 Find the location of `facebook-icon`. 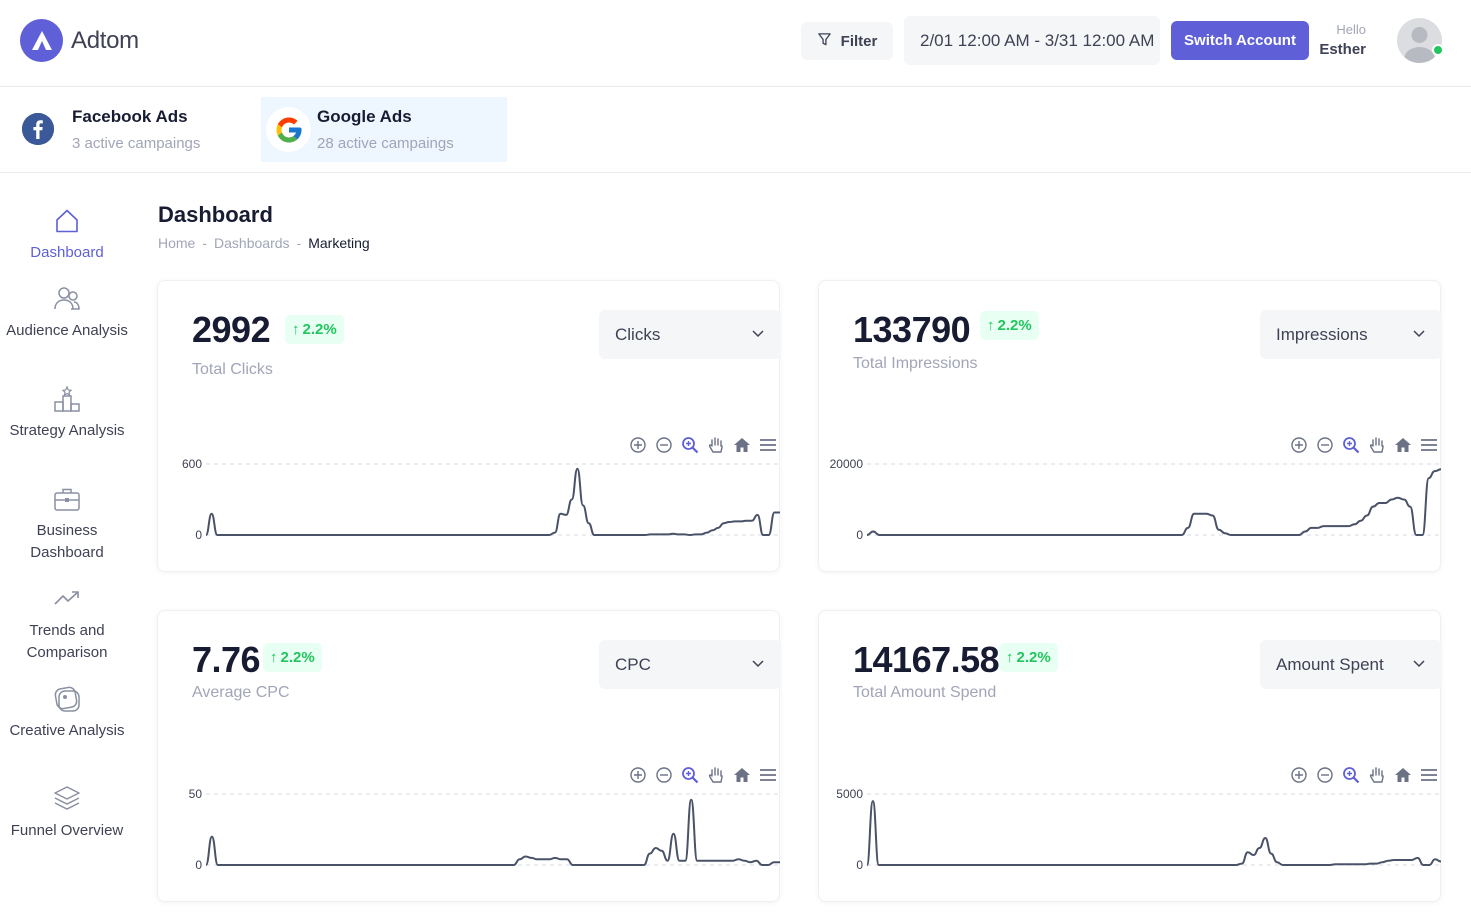

facebook-icon is located at coordinates (38, 129).